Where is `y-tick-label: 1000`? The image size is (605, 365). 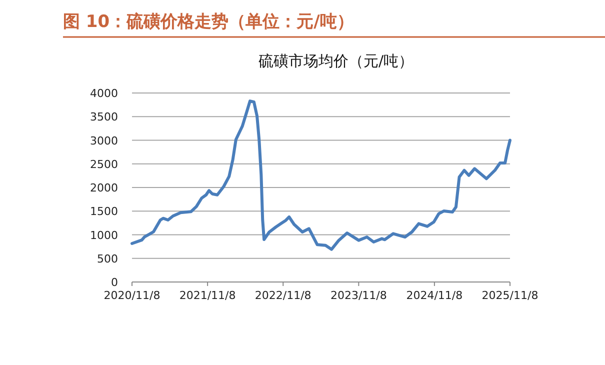
y-tick-label: 1000 is located at coordinates (104, 235).